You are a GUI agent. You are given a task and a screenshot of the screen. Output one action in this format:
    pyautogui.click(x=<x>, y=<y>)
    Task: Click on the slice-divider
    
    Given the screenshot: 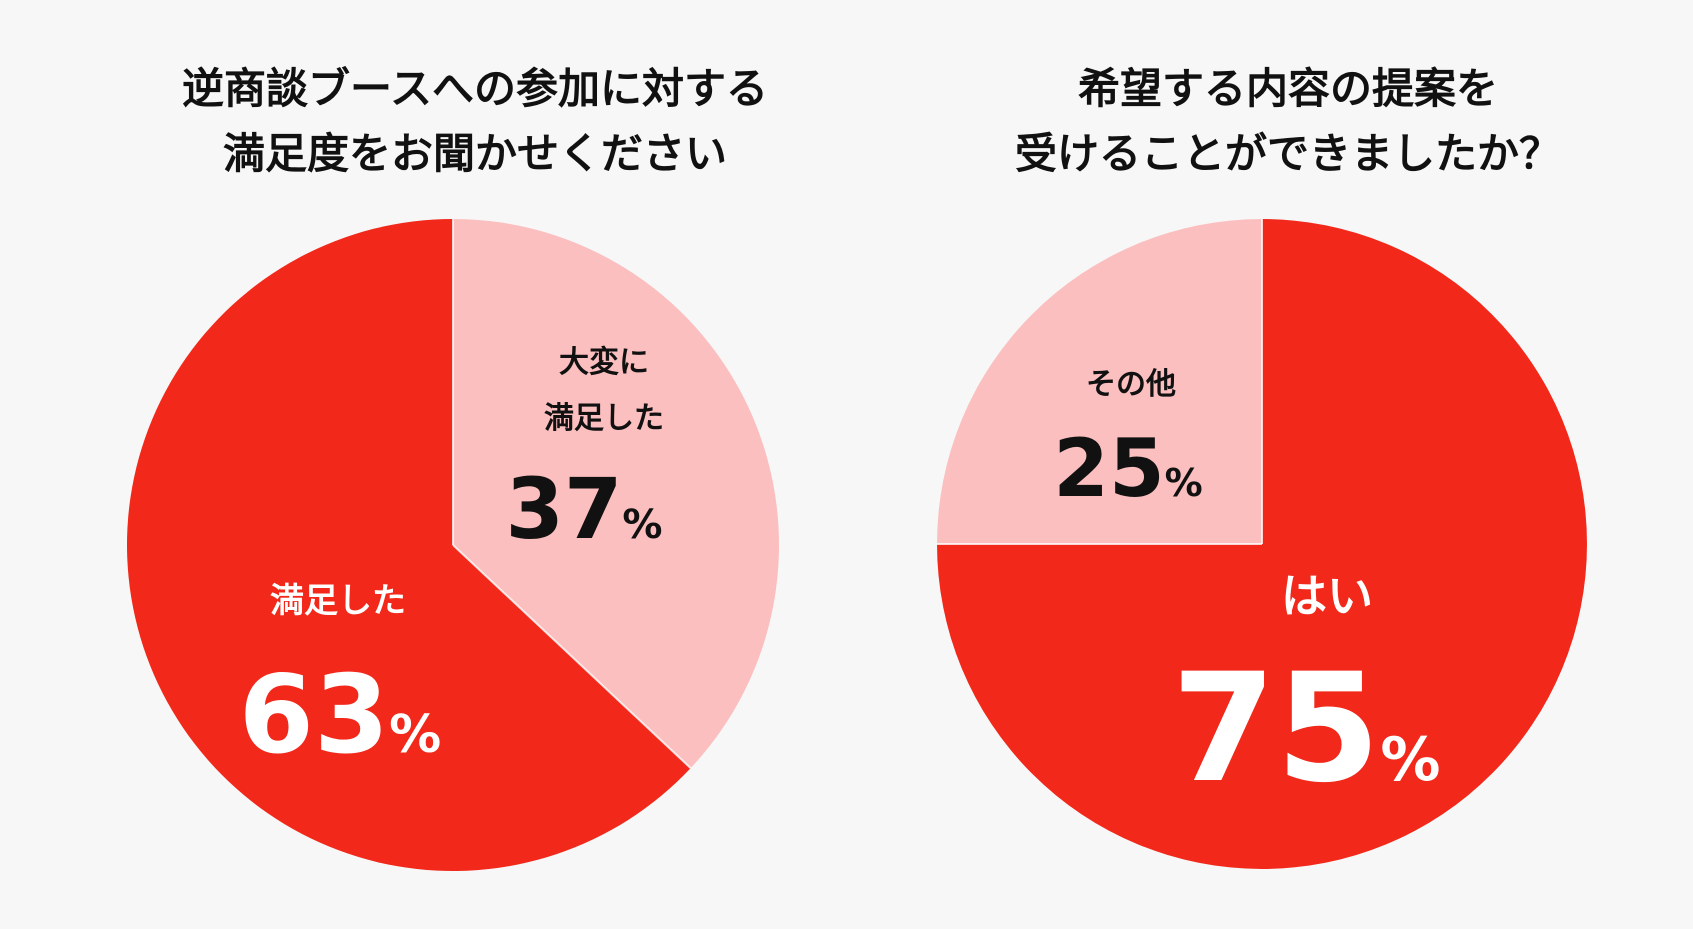 What is the action you would take?
    pyautogui.click(x=572, y=656)
    